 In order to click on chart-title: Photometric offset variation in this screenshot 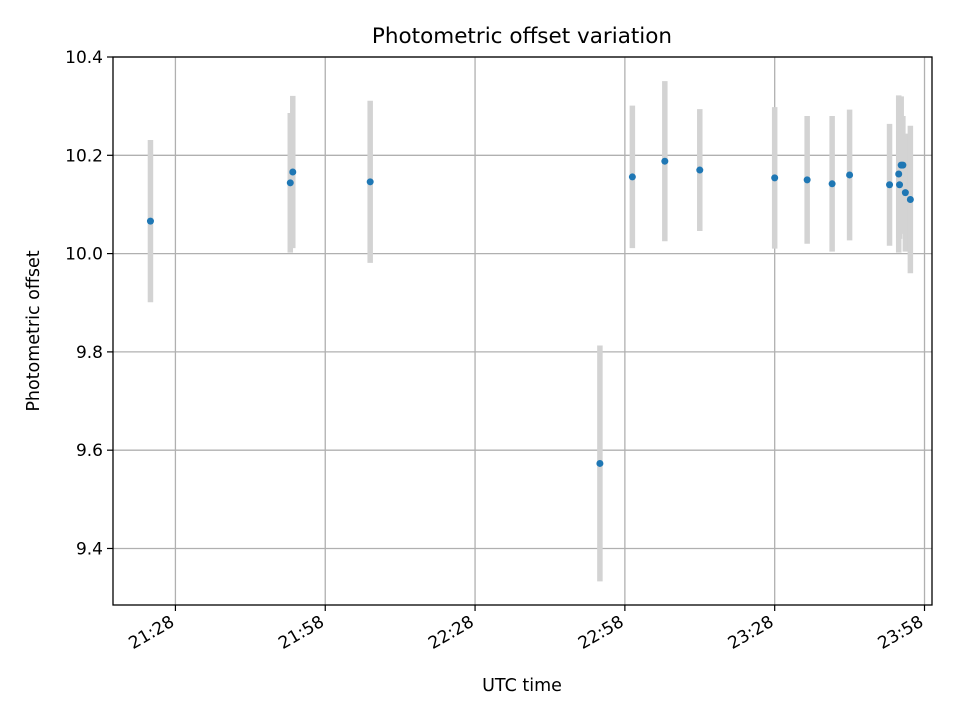, I will do `click(522, 36)`.